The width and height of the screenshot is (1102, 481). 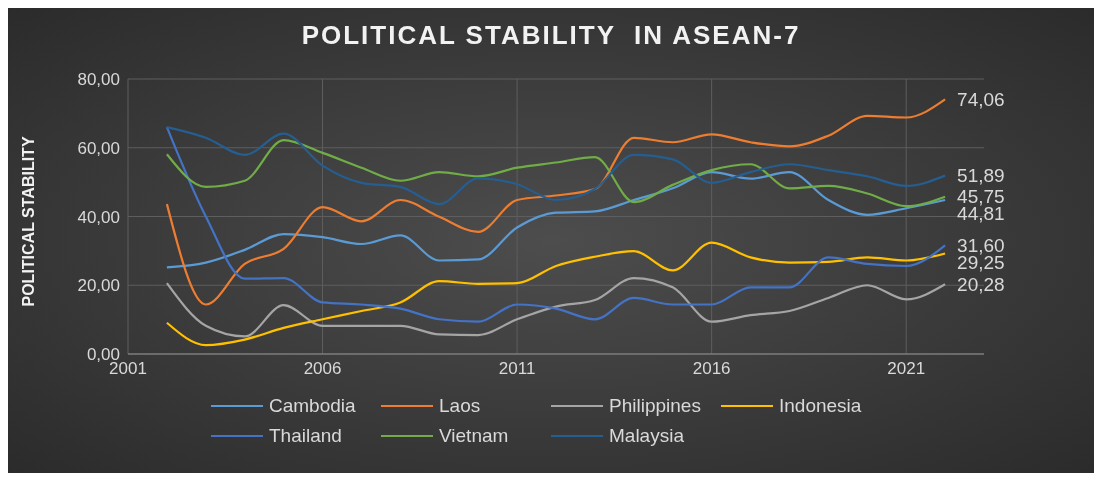 What do you see at coordinates (981, 176) in the screenshot?
I see `data-label: 51,89` at bounding box center [981, 176].